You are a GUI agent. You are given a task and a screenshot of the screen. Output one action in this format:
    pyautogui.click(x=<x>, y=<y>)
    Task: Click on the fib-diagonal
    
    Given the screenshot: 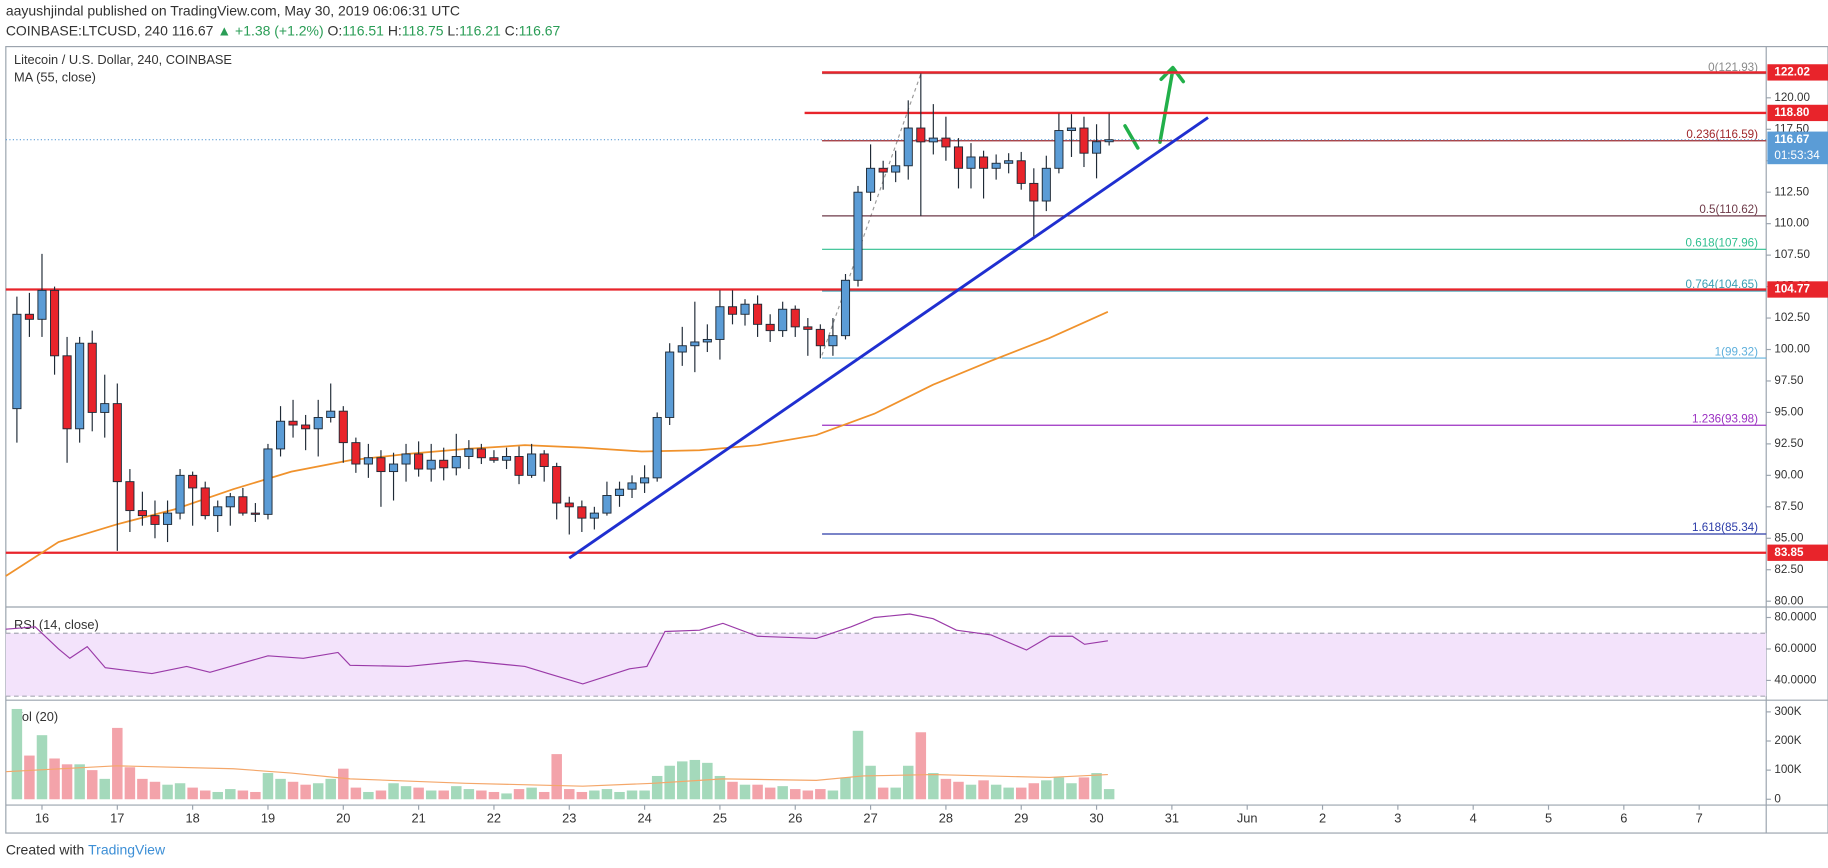 What is the action you would take?
    pyautogui.click(x=871, y=214)
    